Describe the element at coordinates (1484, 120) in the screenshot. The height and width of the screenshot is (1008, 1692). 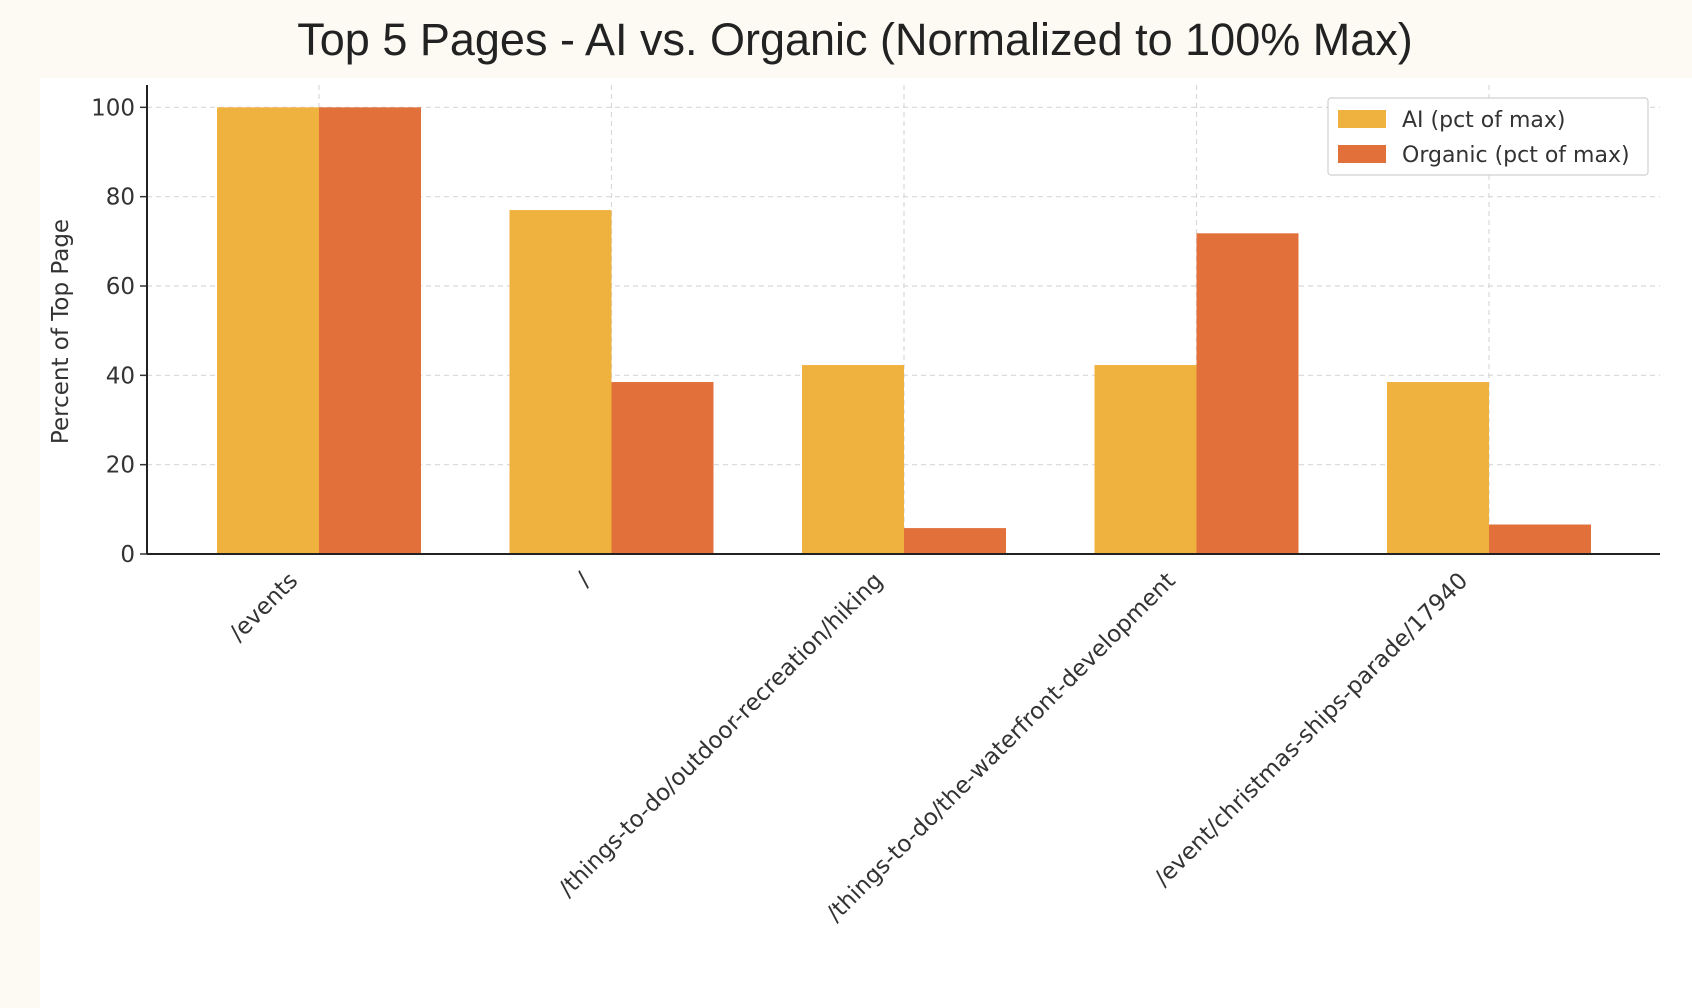
I see `legend-label: AI (pct of max)` at that location.